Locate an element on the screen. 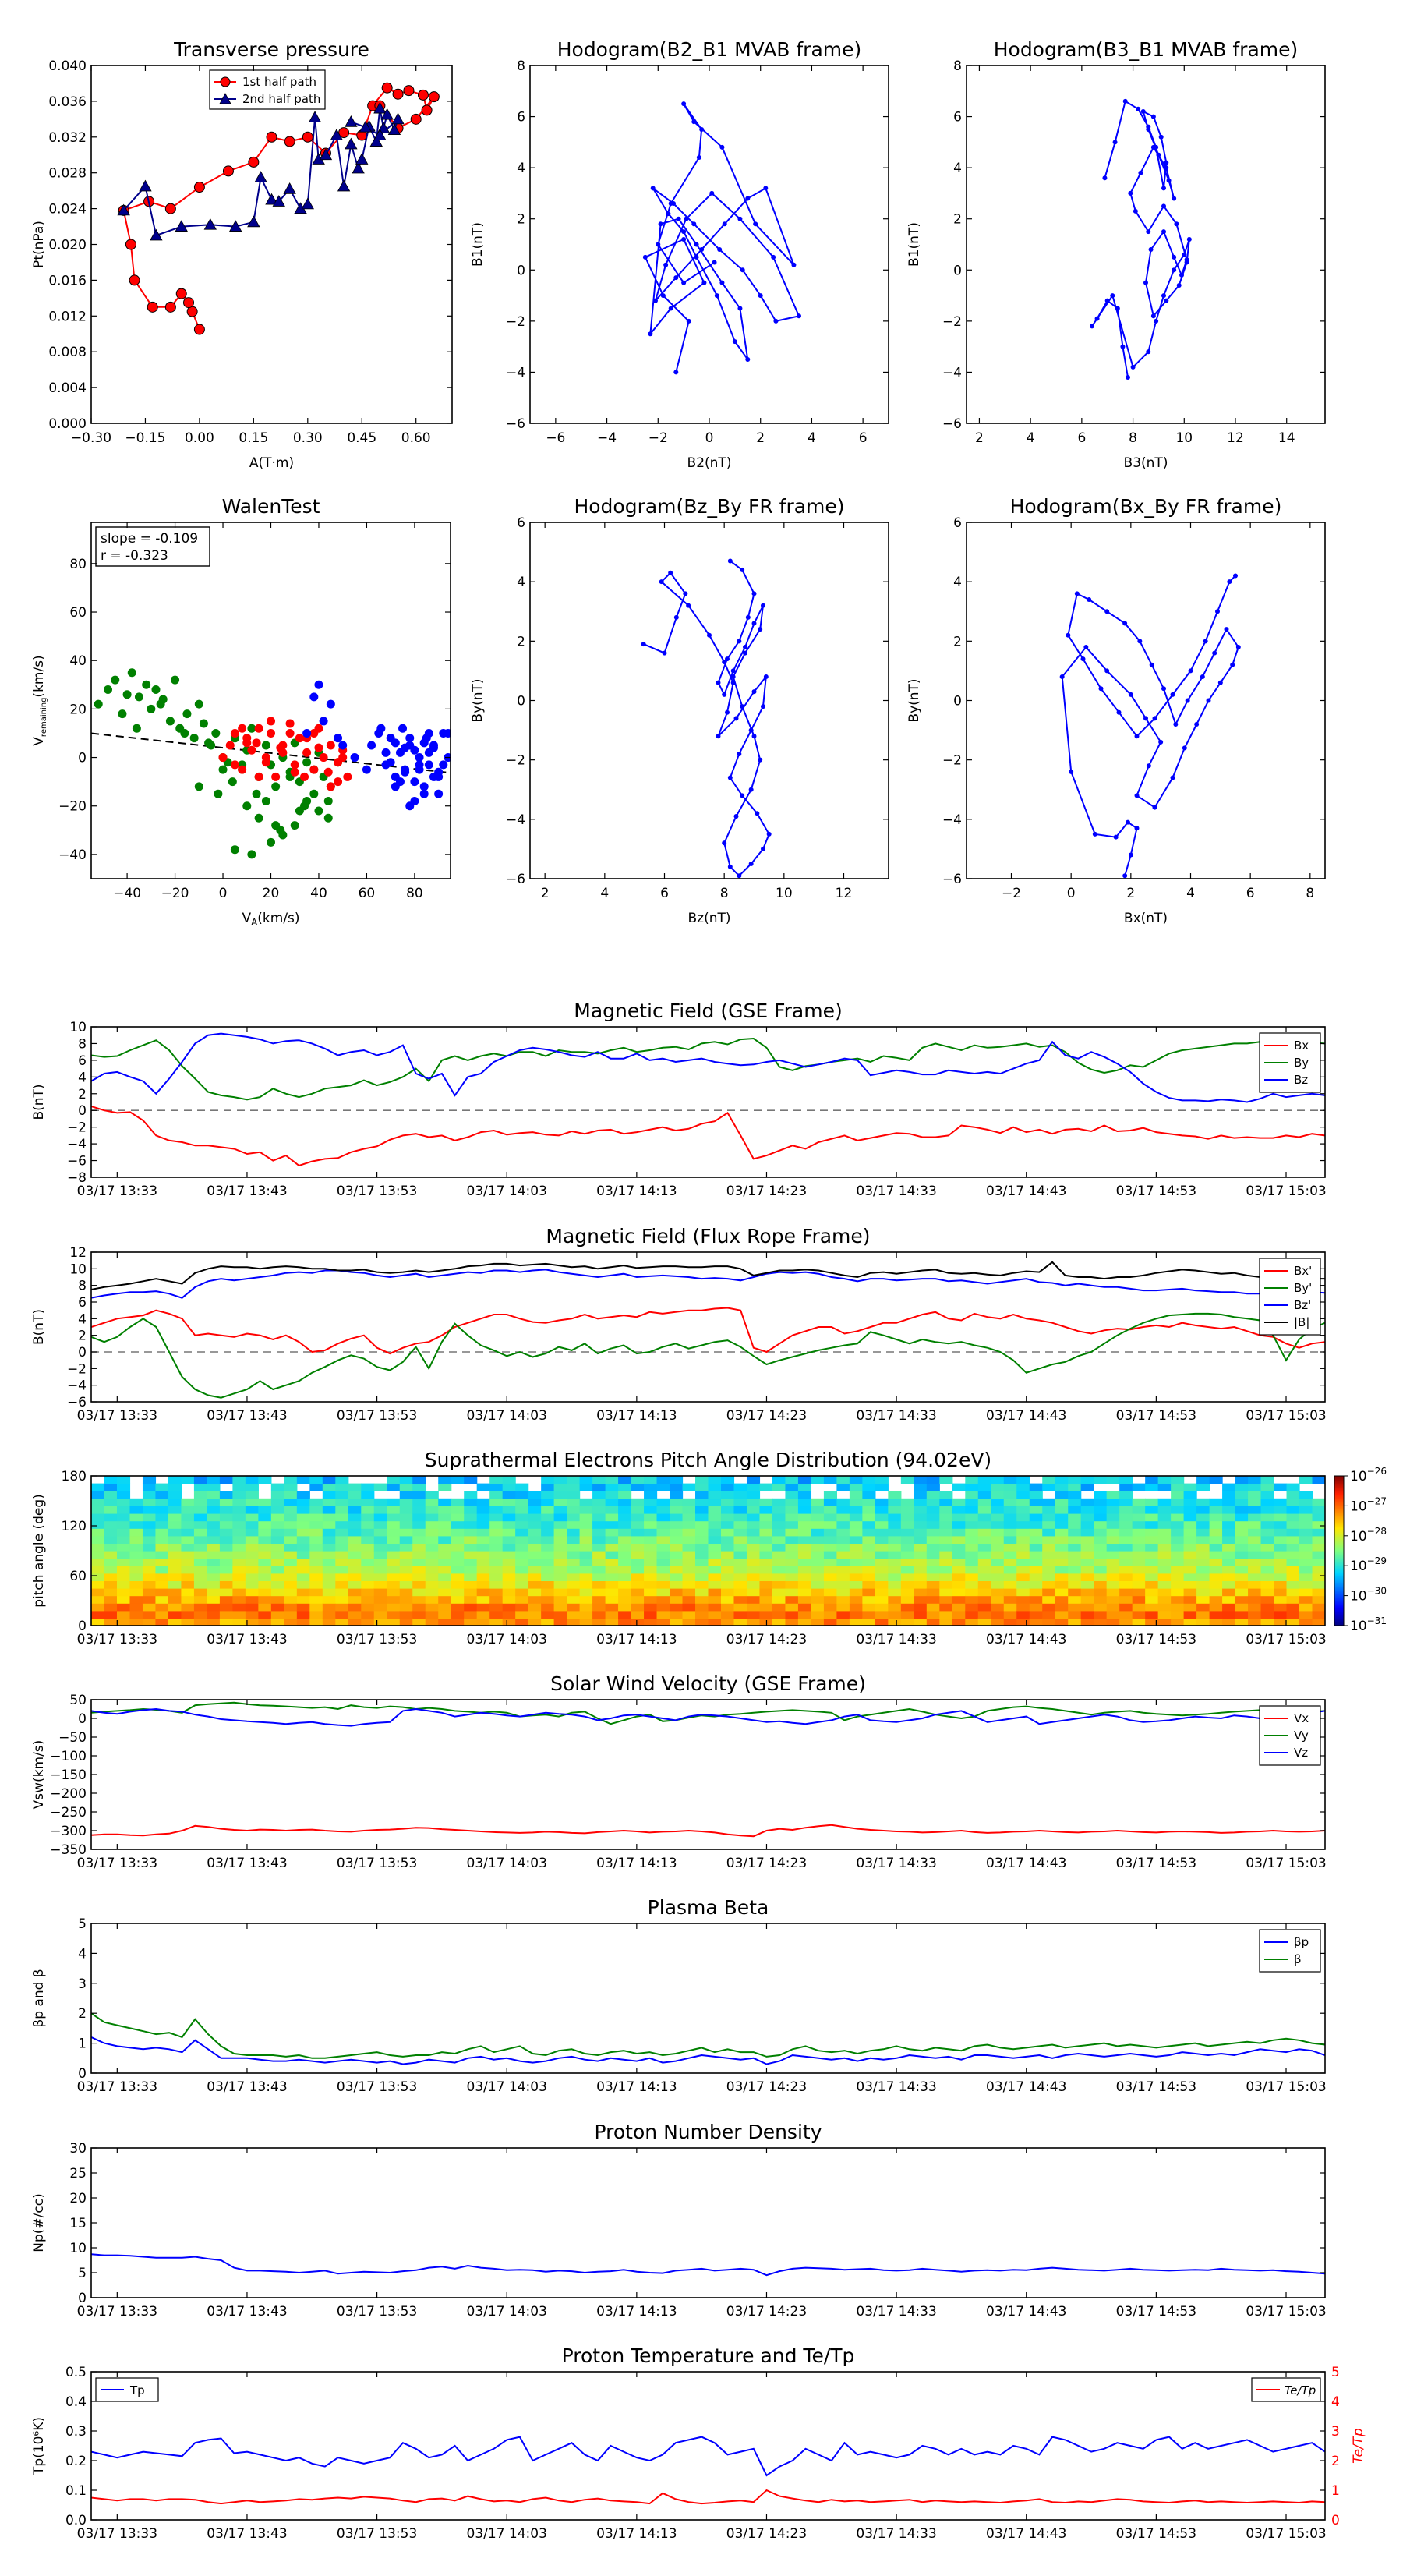  y-axis-label: pitch angle (deg) is located at coordinates (39, 1551).